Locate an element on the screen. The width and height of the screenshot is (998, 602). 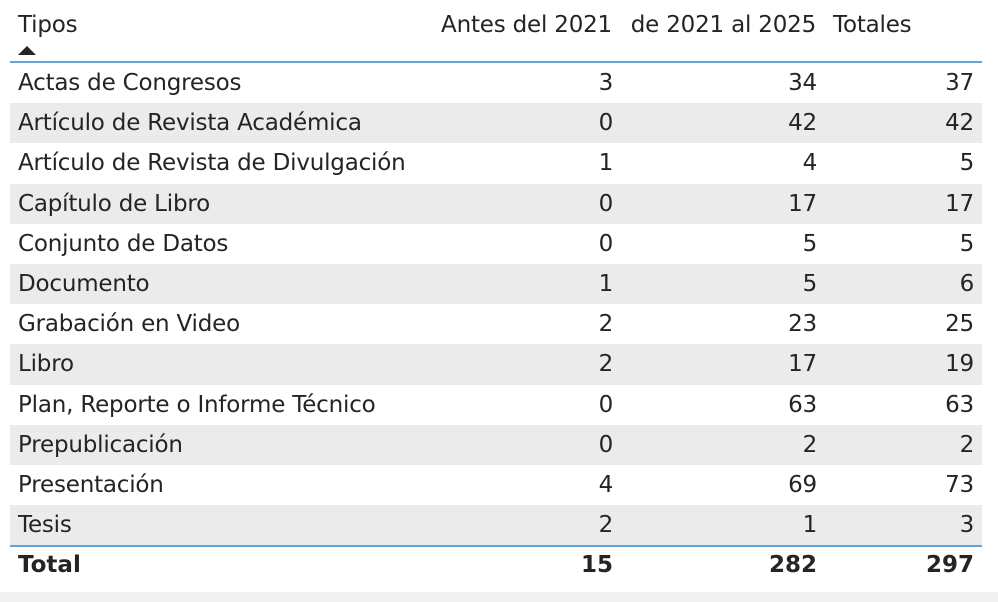
table-row: Tesis 2 1 3 is located at coordinates (496, 525).